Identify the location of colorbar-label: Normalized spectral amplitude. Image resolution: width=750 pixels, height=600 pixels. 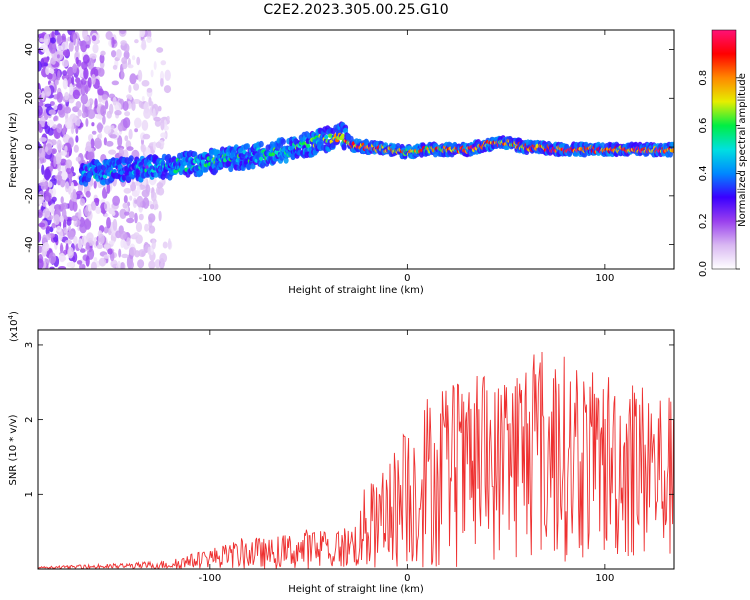
(742, 150).